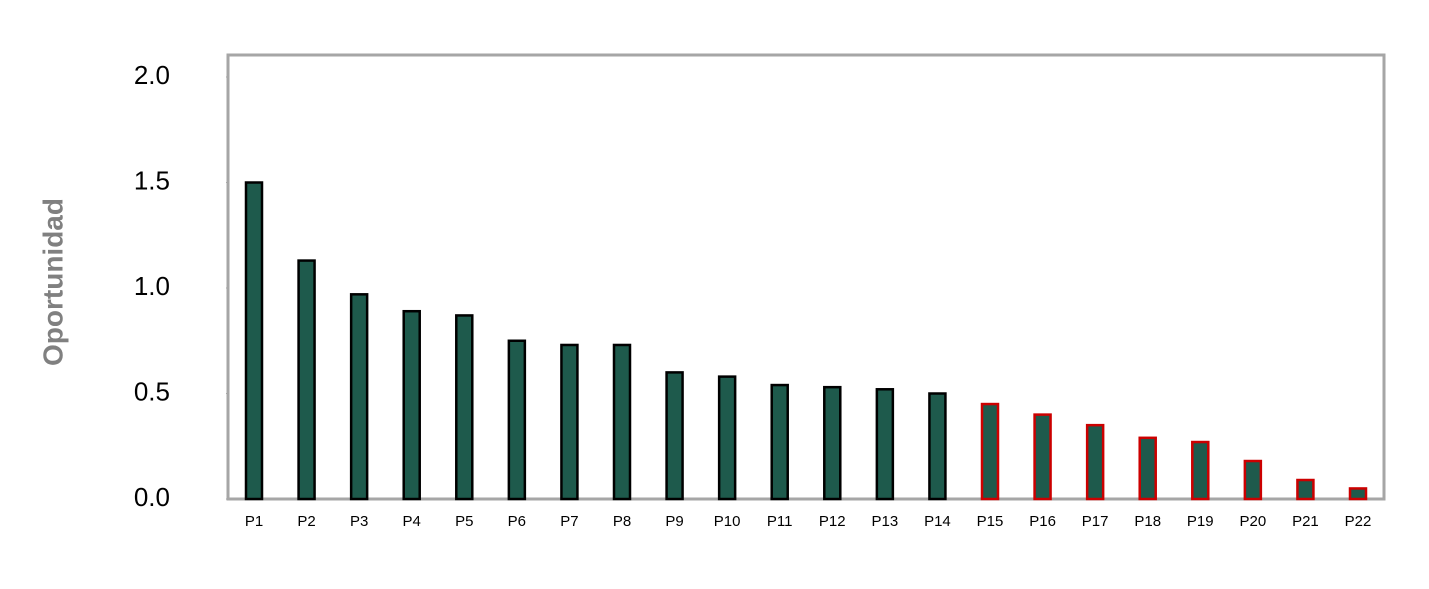 Image resolution: width=1429 pixels, height=589 pixels. I want to click on x-tick-label: P9, so click(674, 521).